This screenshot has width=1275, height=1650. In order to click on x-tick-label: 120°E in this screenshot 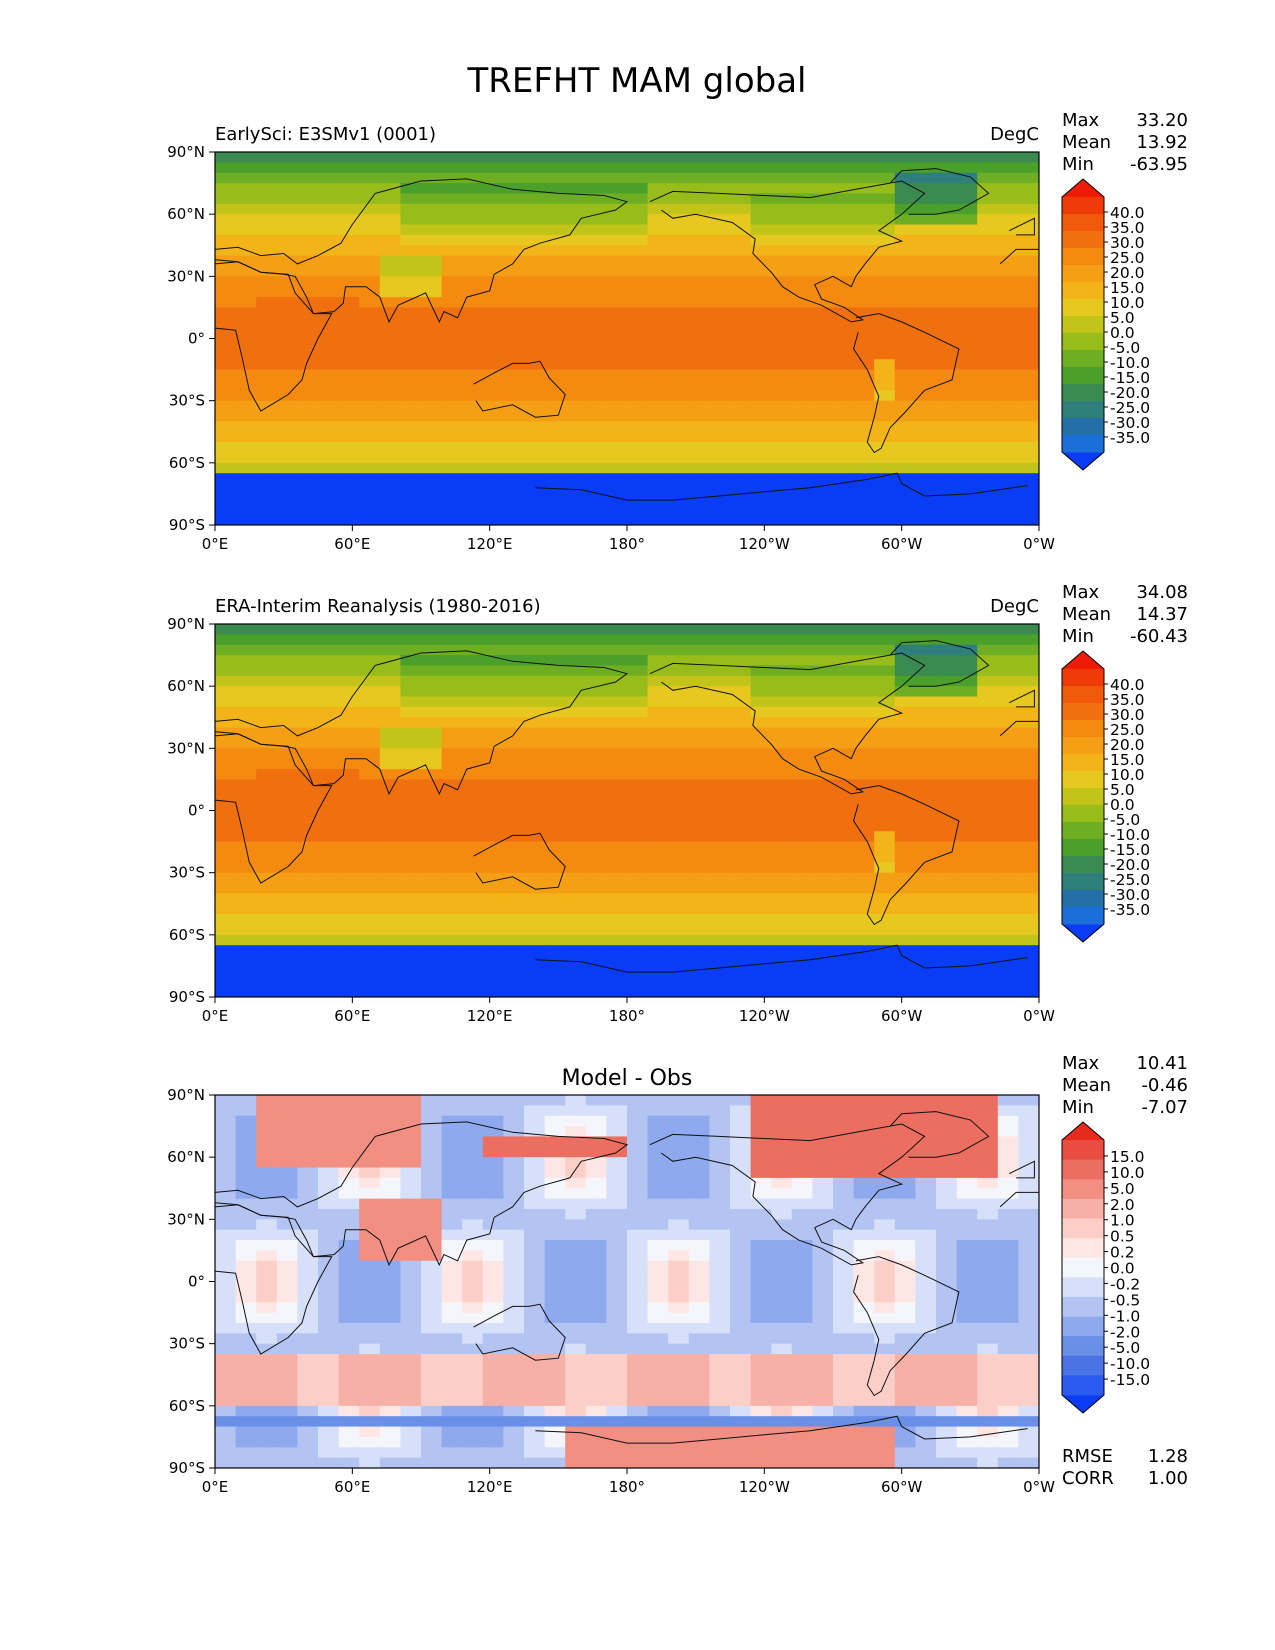, I will do `click(490, 1016)`.